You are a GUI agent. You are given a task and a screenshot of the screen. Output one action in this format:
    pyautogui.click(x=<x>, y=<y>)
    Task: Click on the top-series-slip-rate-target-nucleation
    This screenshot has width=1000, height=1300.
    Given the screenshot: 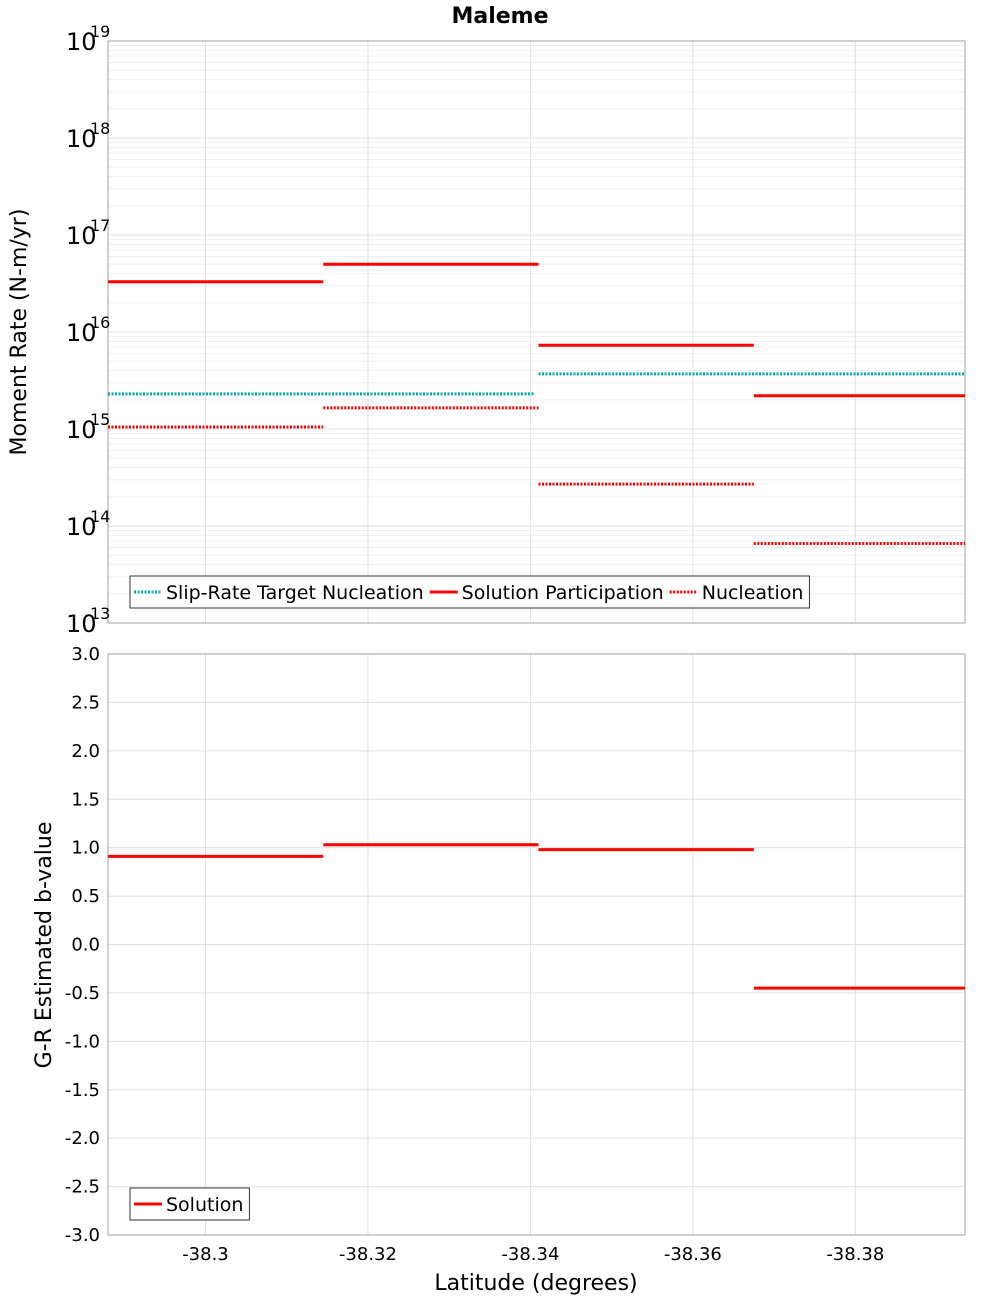 What is the action you would take?
    pyautogui.click(x=536, y=384)
    